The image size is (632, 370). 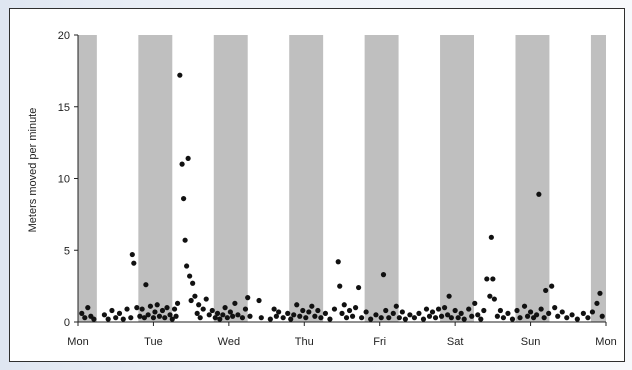 I want to click on y-axis-label: Meters moved per minute, so click(x=33, y=170).